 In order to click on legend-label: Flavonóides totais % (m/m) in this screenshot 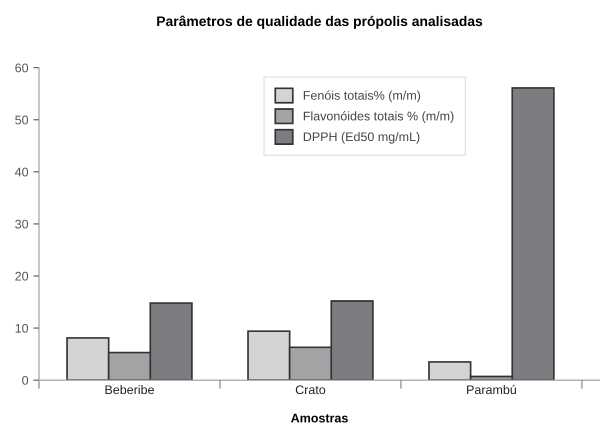, I will do `click(379, 117)`.